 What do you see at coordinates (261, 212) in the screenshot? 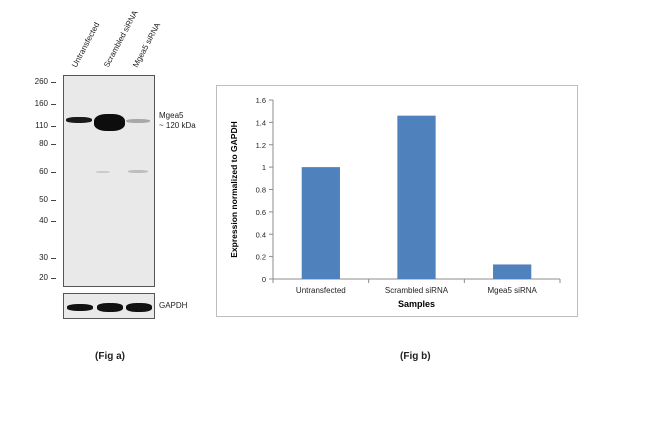
I see `y-tick-label: 0.6` at bounding box center [261, 212].